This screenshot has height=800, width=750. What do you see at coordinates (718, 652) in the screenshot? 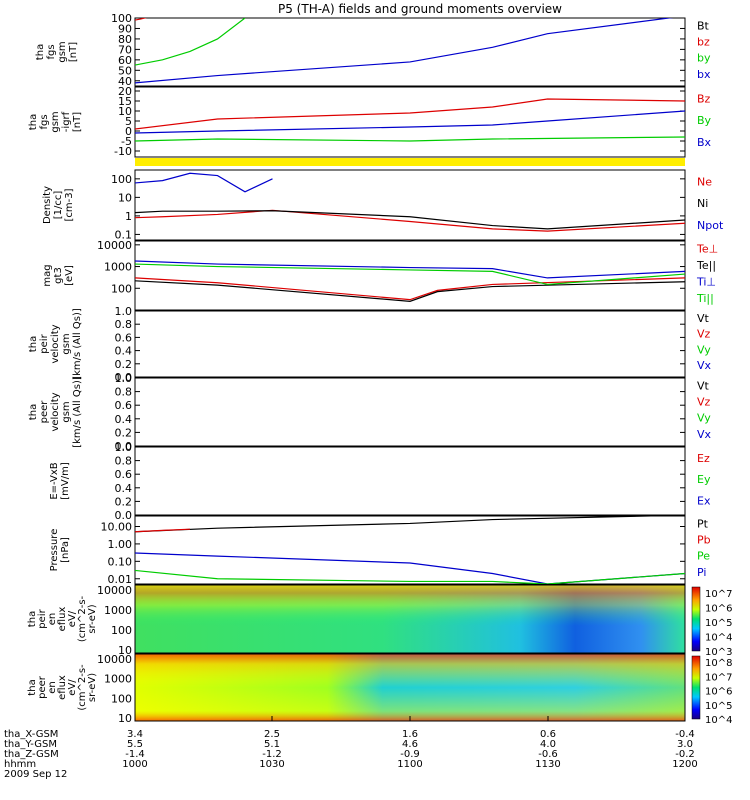
I see `colorbar-tick-label: 10^3` at bounding box center [718, 652].